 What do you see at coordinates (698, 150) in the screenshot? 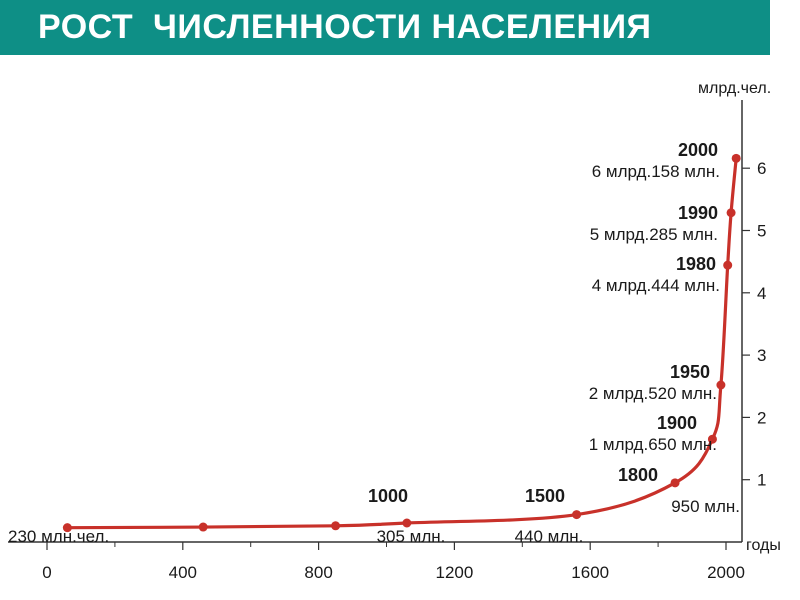
I see `annotation-year: 2000` at bounding box center [698, 150].